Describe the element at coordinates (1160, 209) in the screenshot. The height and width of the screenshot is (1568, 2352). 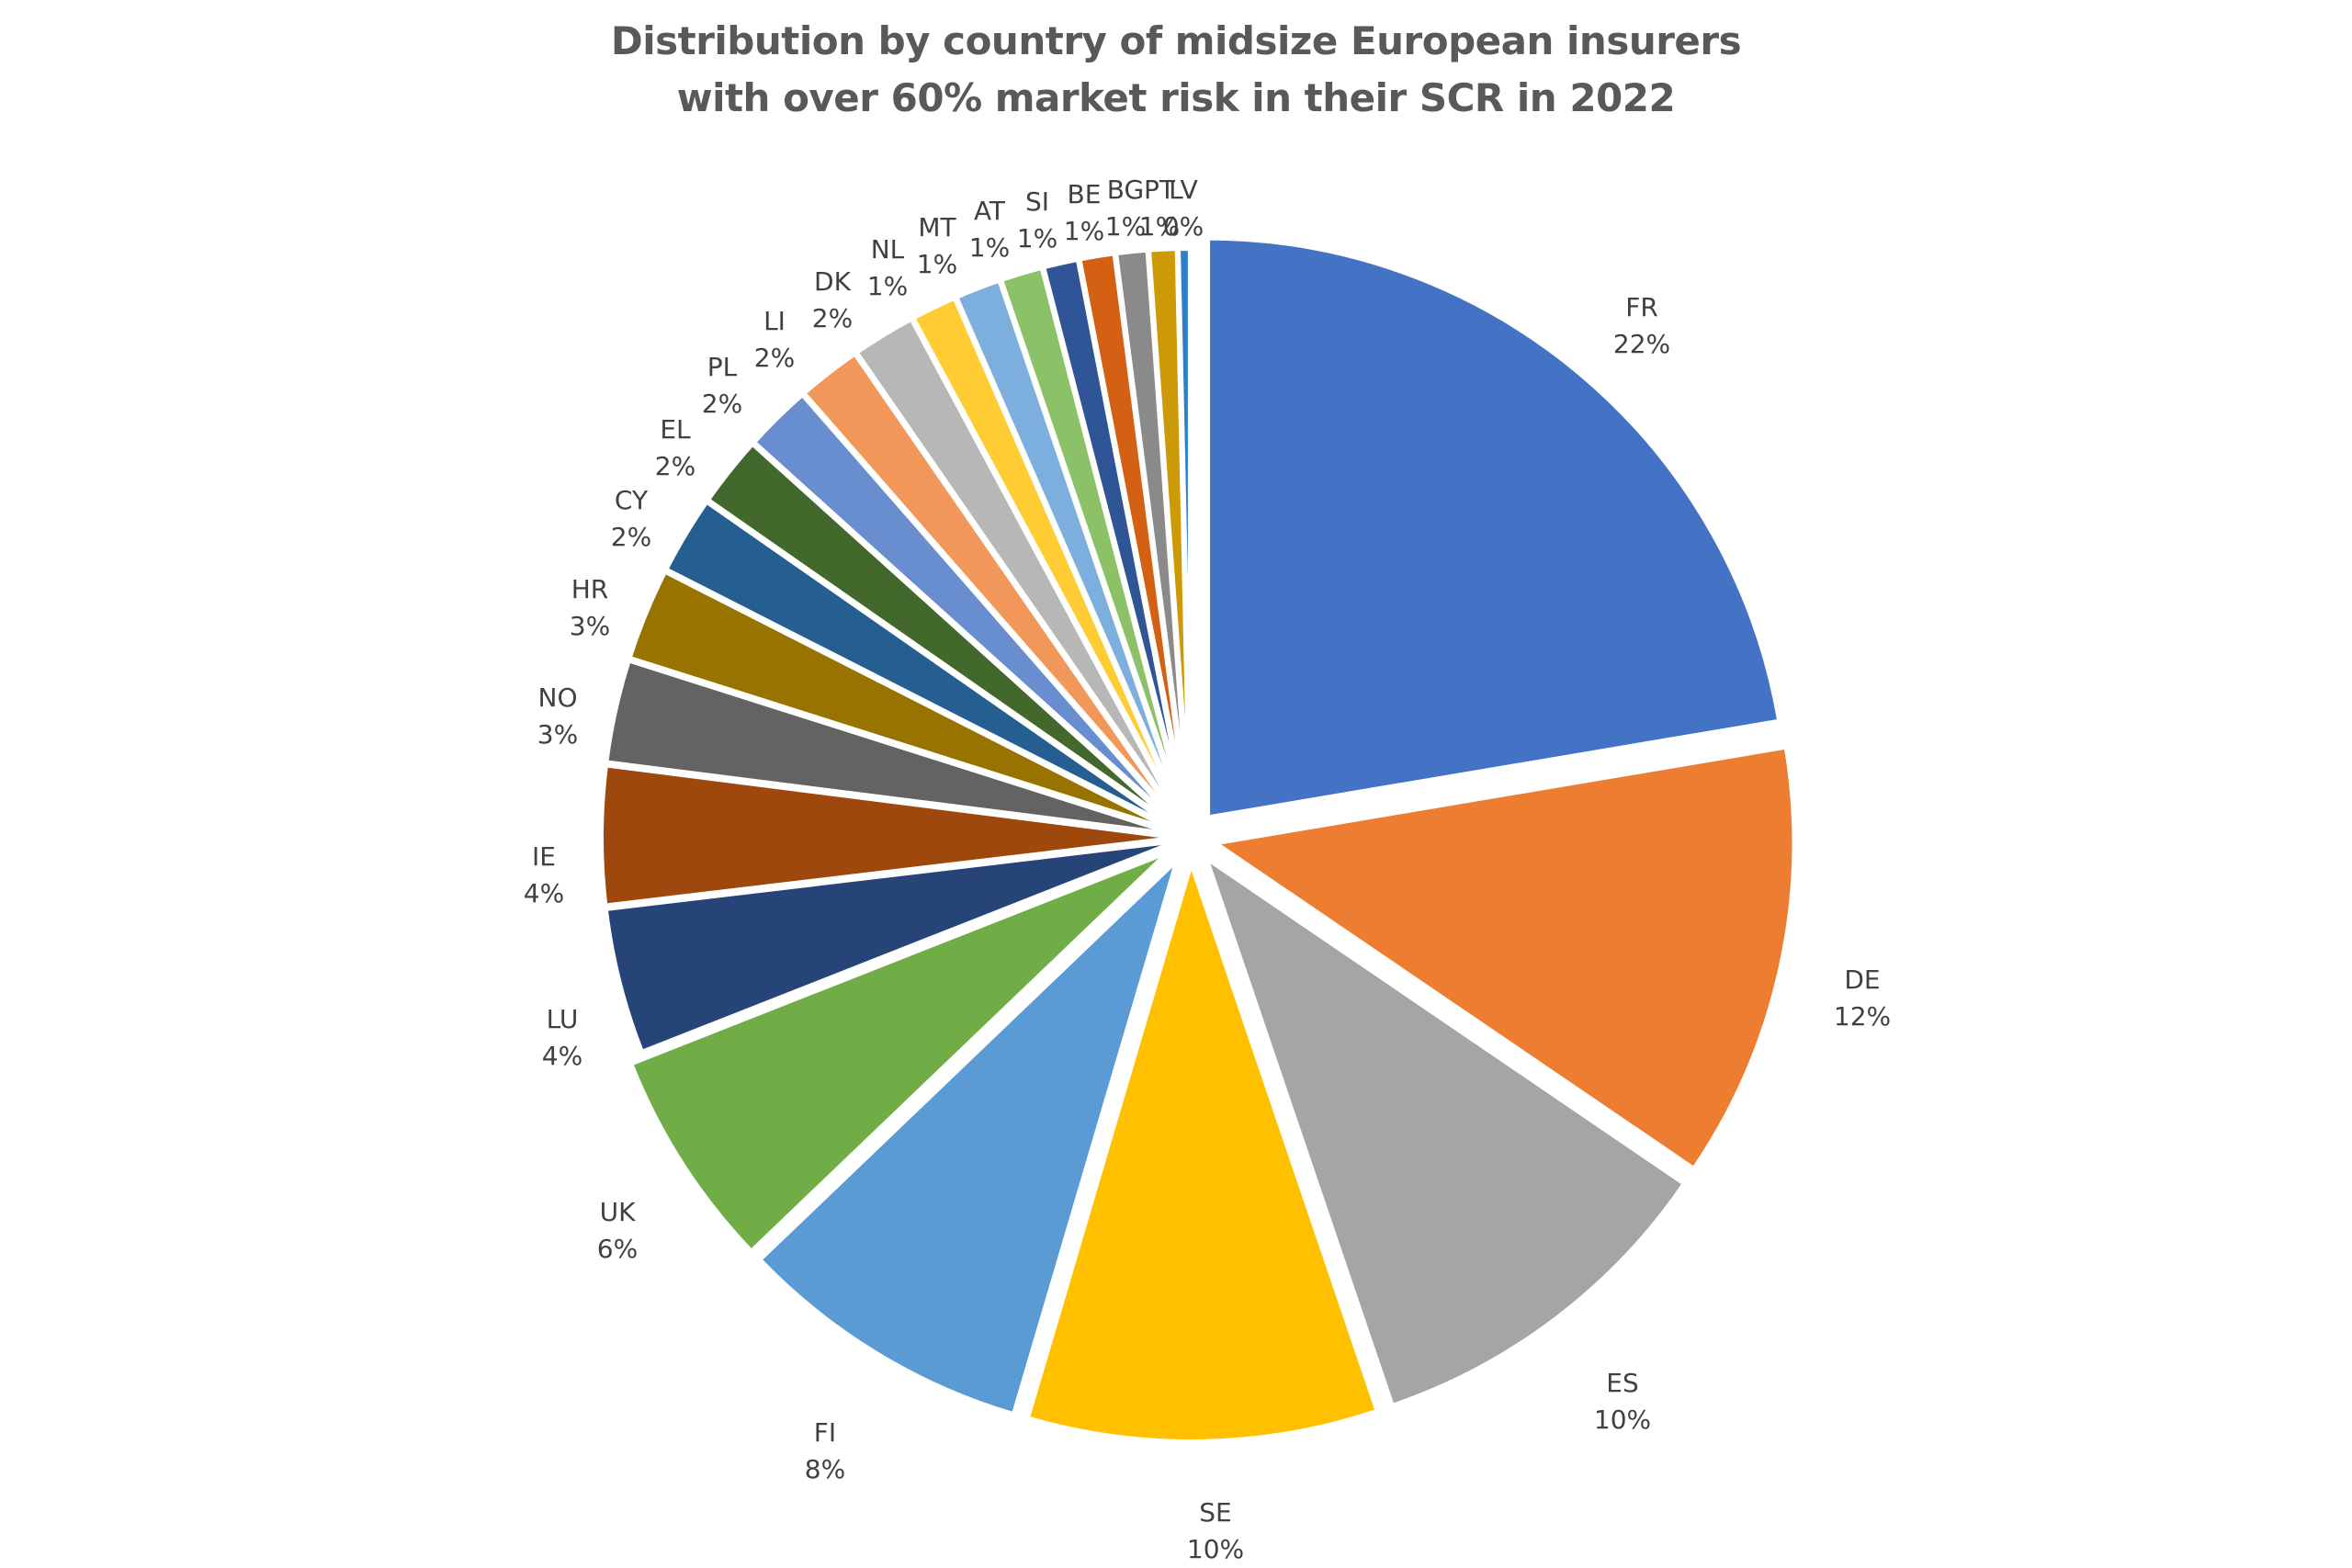
I see `data-label-pt: PT 1%` at that location.